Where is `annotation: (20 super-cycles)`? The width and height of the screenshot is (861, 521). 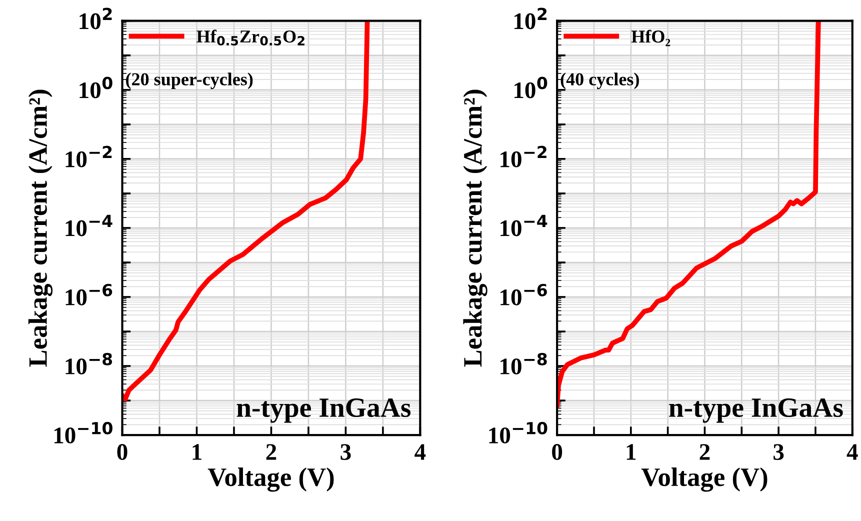
annotation: (20 super-cycles) is located at coordinates (189, 81).